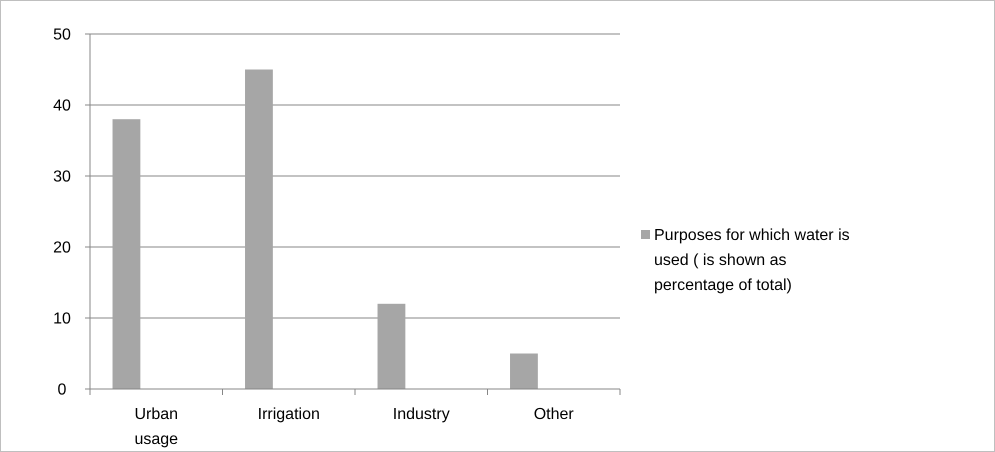 The height and width of the screenshot is (452, 995). I want to click on legend-label: Purposes for which water is used ( is shown as percentage of total), so click(752, 260).